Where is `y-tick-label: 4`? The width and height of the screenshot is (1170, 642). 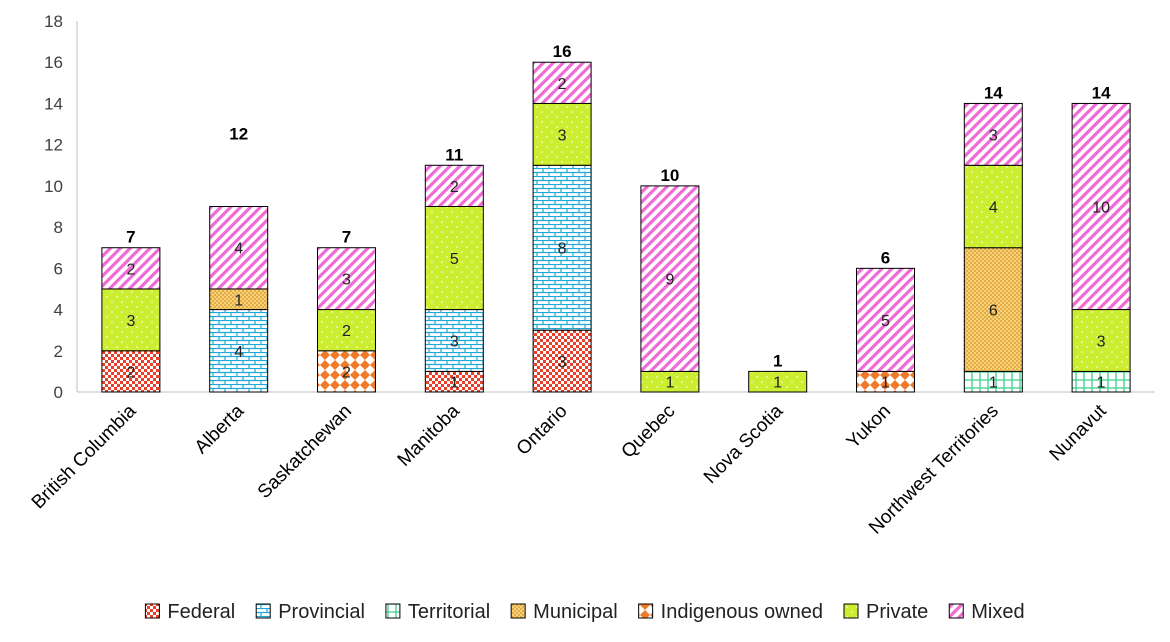
y-tick-label: 4 is located at coordinates (58, 310).